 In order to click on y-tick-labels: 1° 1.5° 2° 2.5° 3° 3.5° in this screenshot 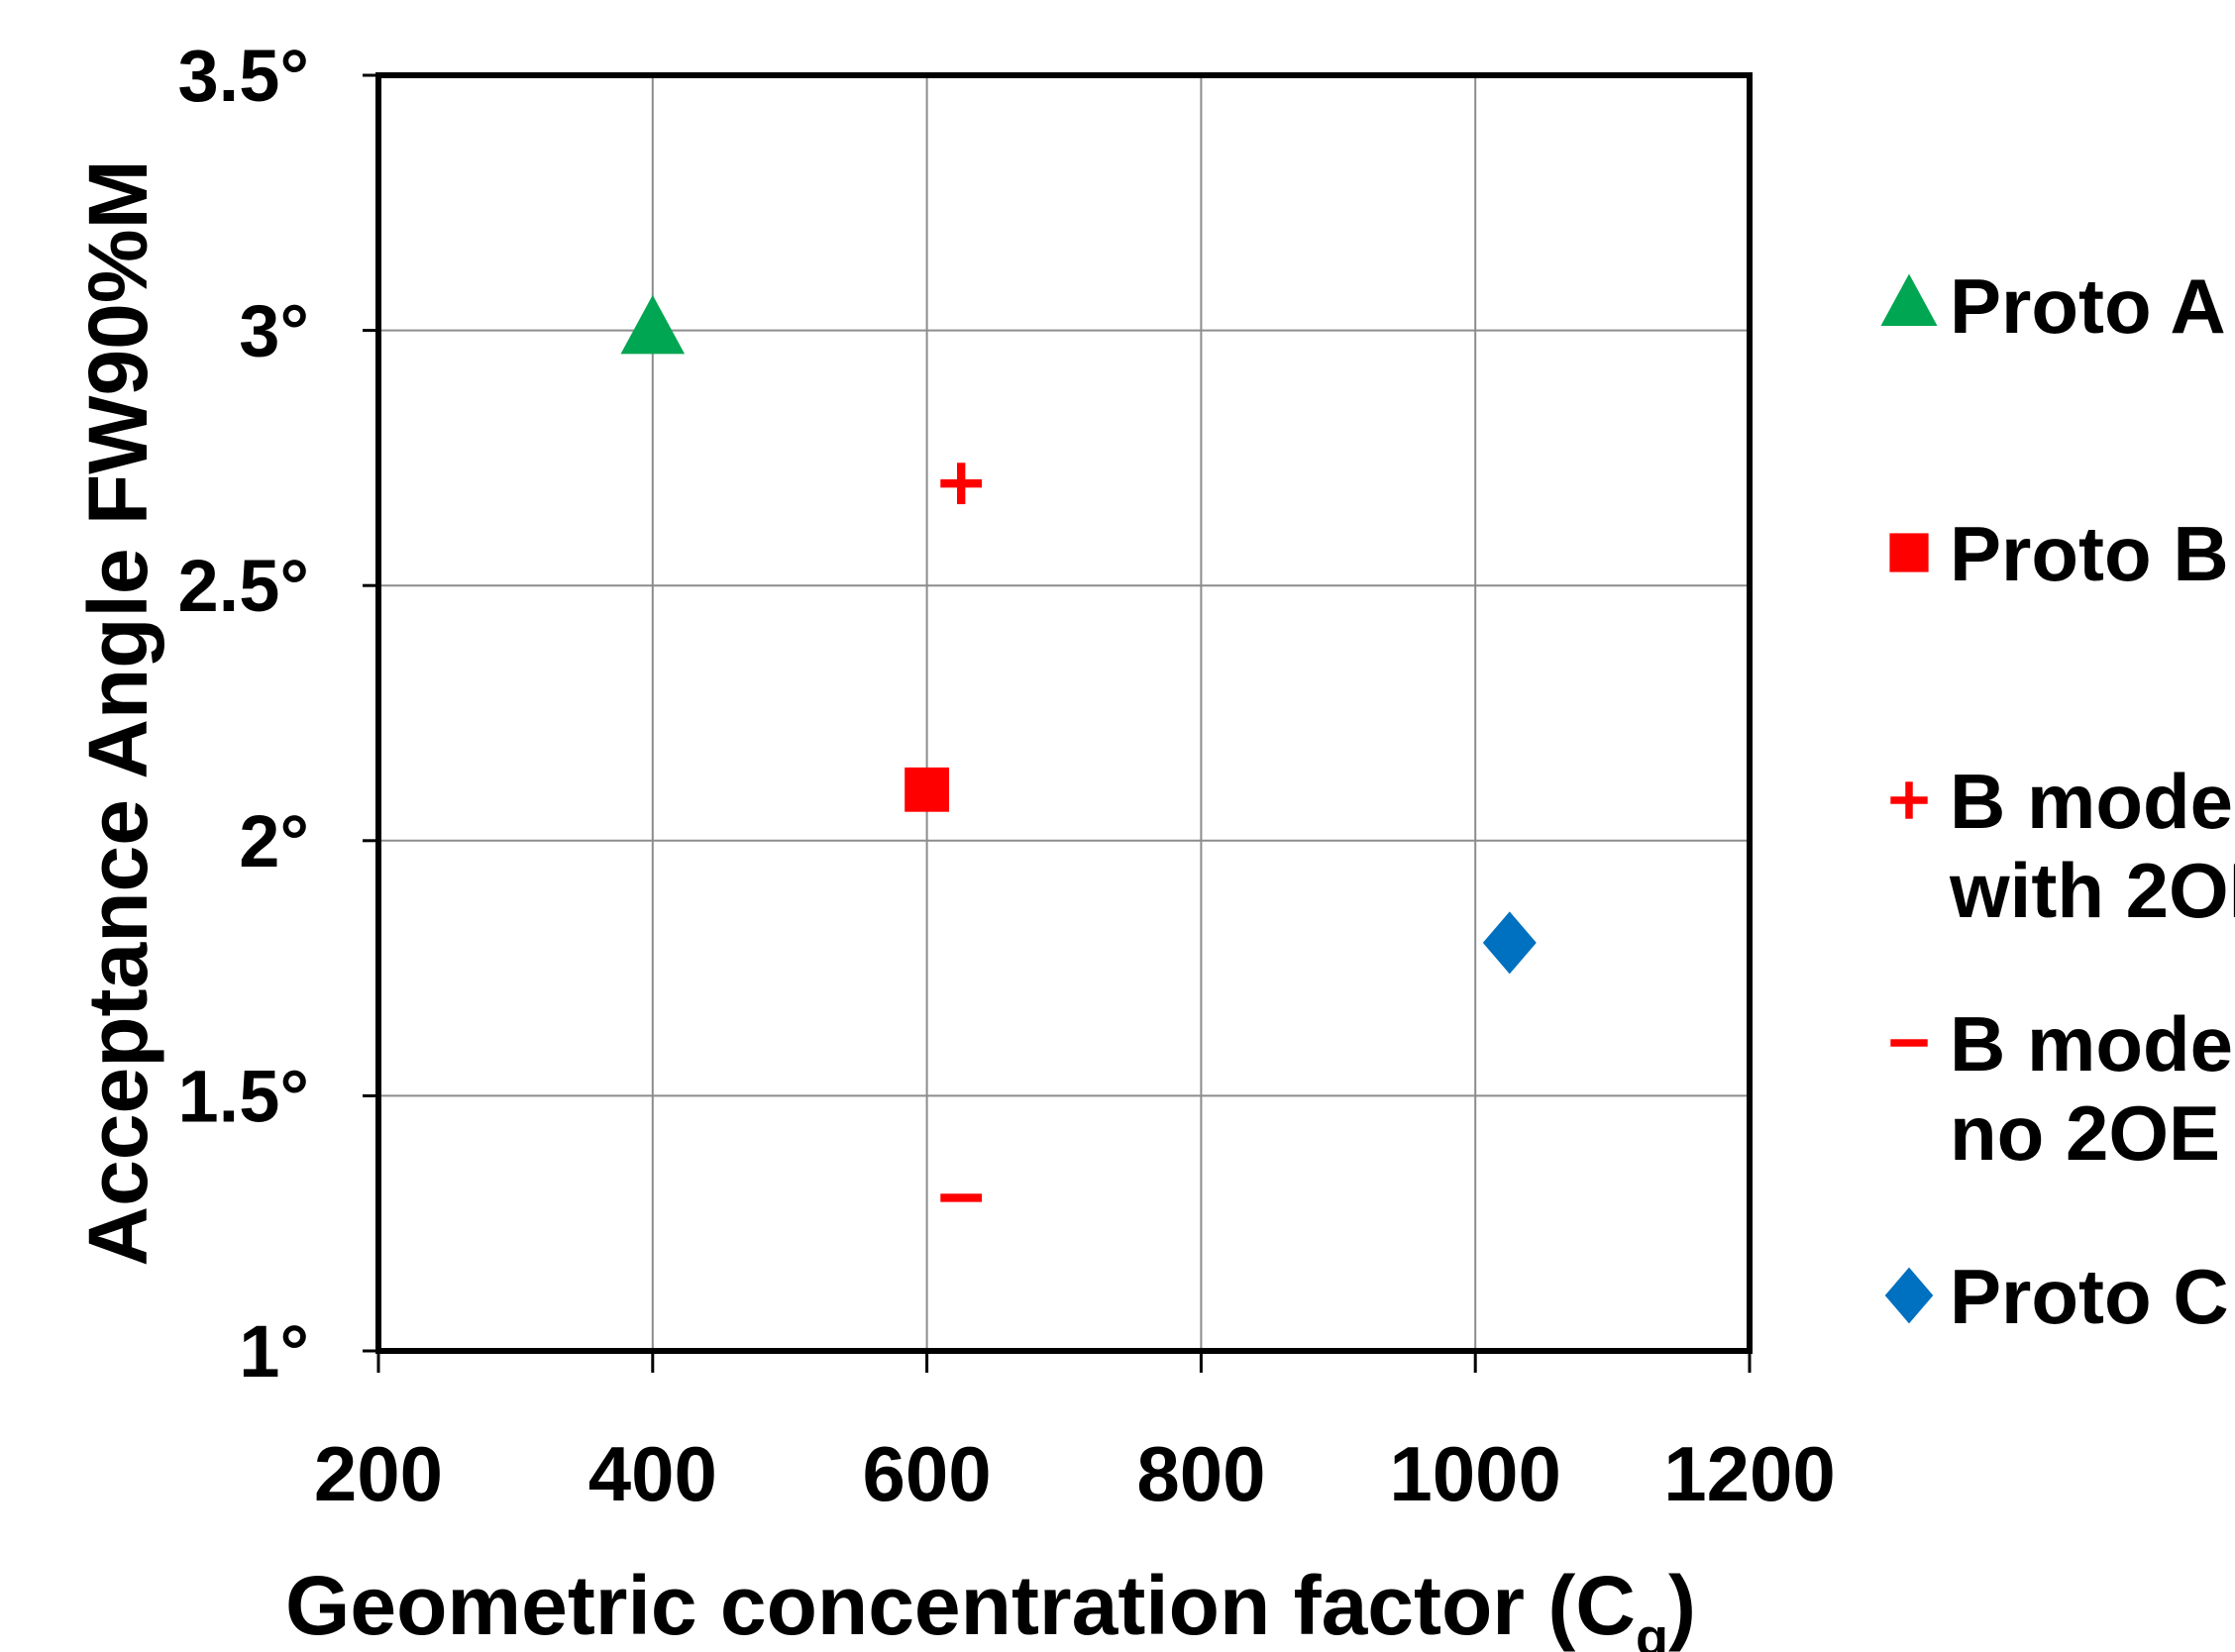, I will do `click(244, 714)`.